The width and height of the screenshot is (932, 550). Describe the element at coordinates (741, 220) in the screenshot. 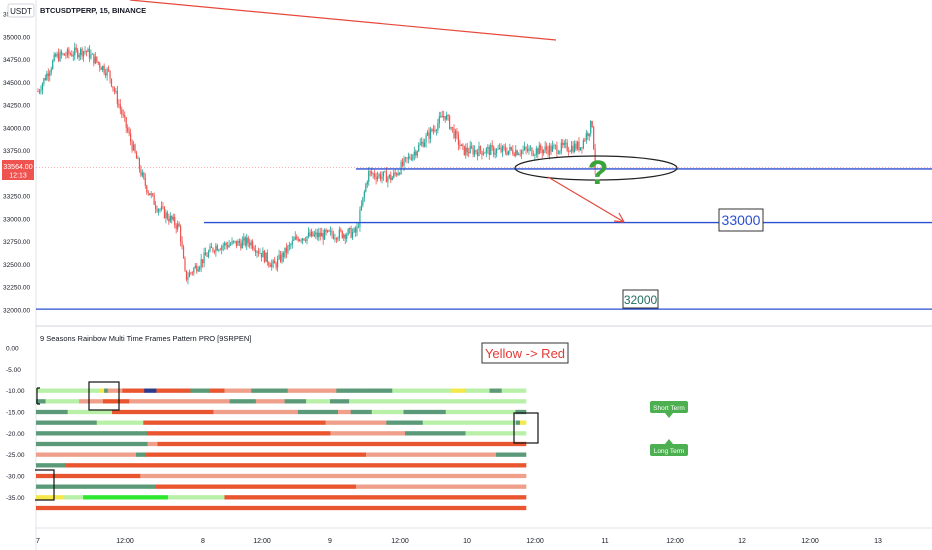

I see `level-33000-label: 33000` at that location.